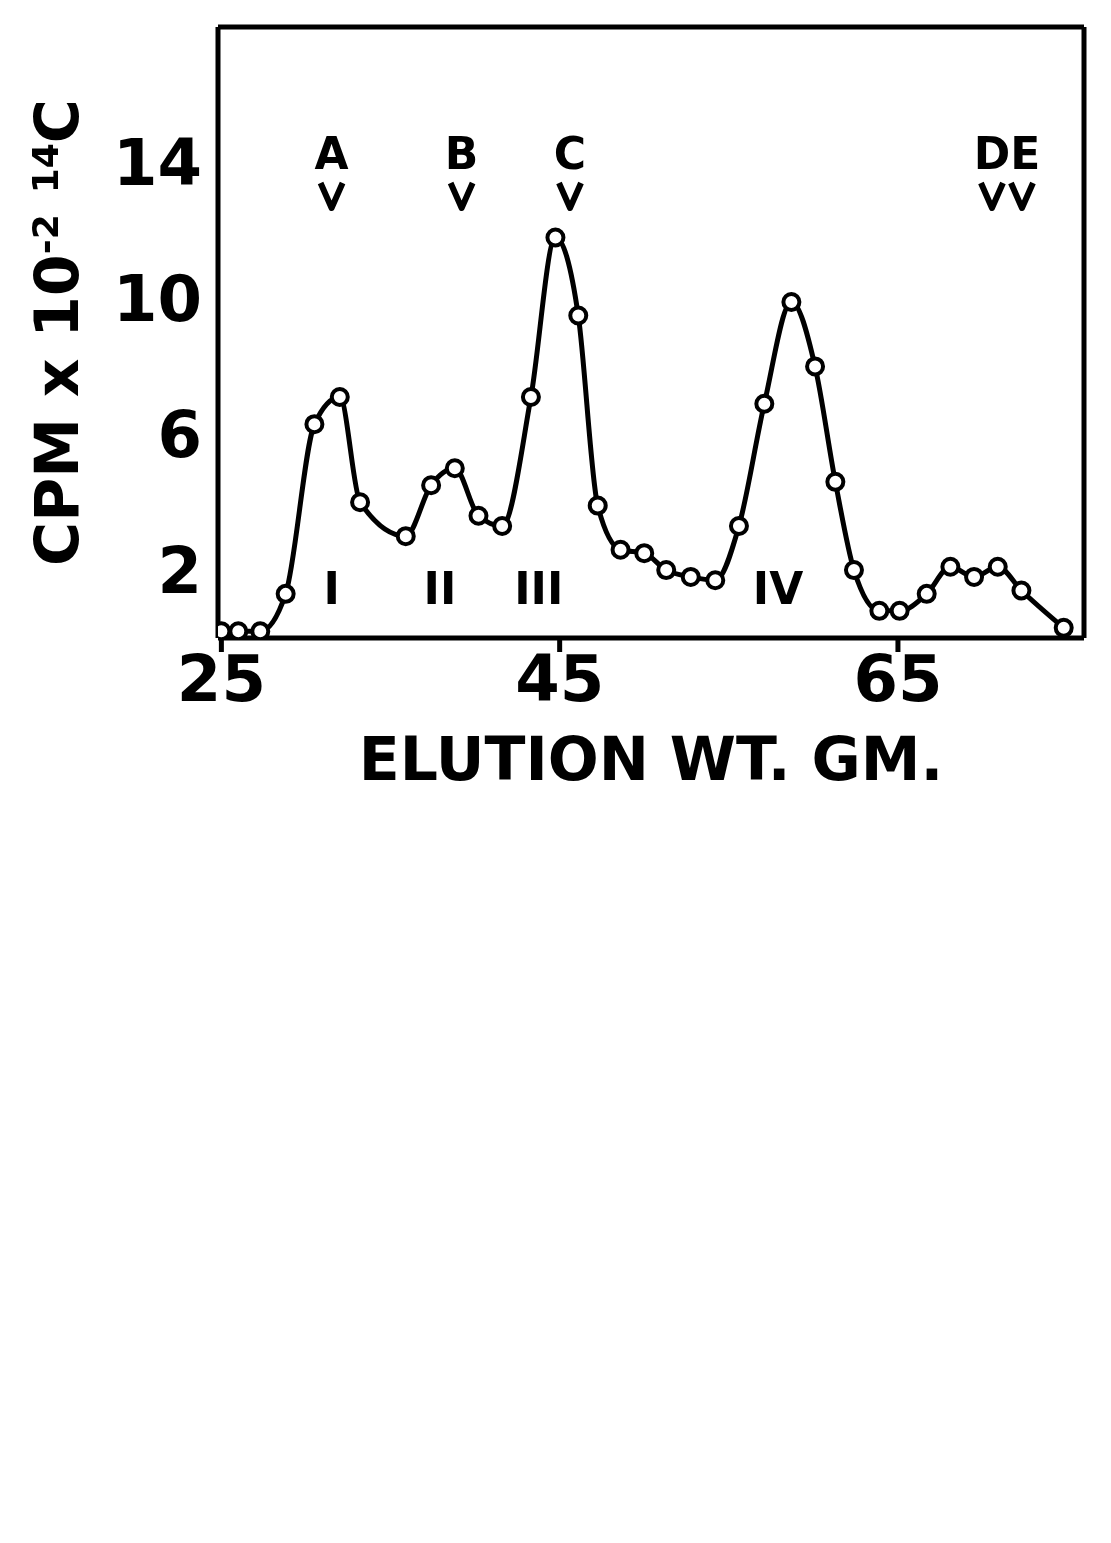 This screenshot has height=1543, width=1111. I want to click on y-tick-label: 10, so click(157, 299).